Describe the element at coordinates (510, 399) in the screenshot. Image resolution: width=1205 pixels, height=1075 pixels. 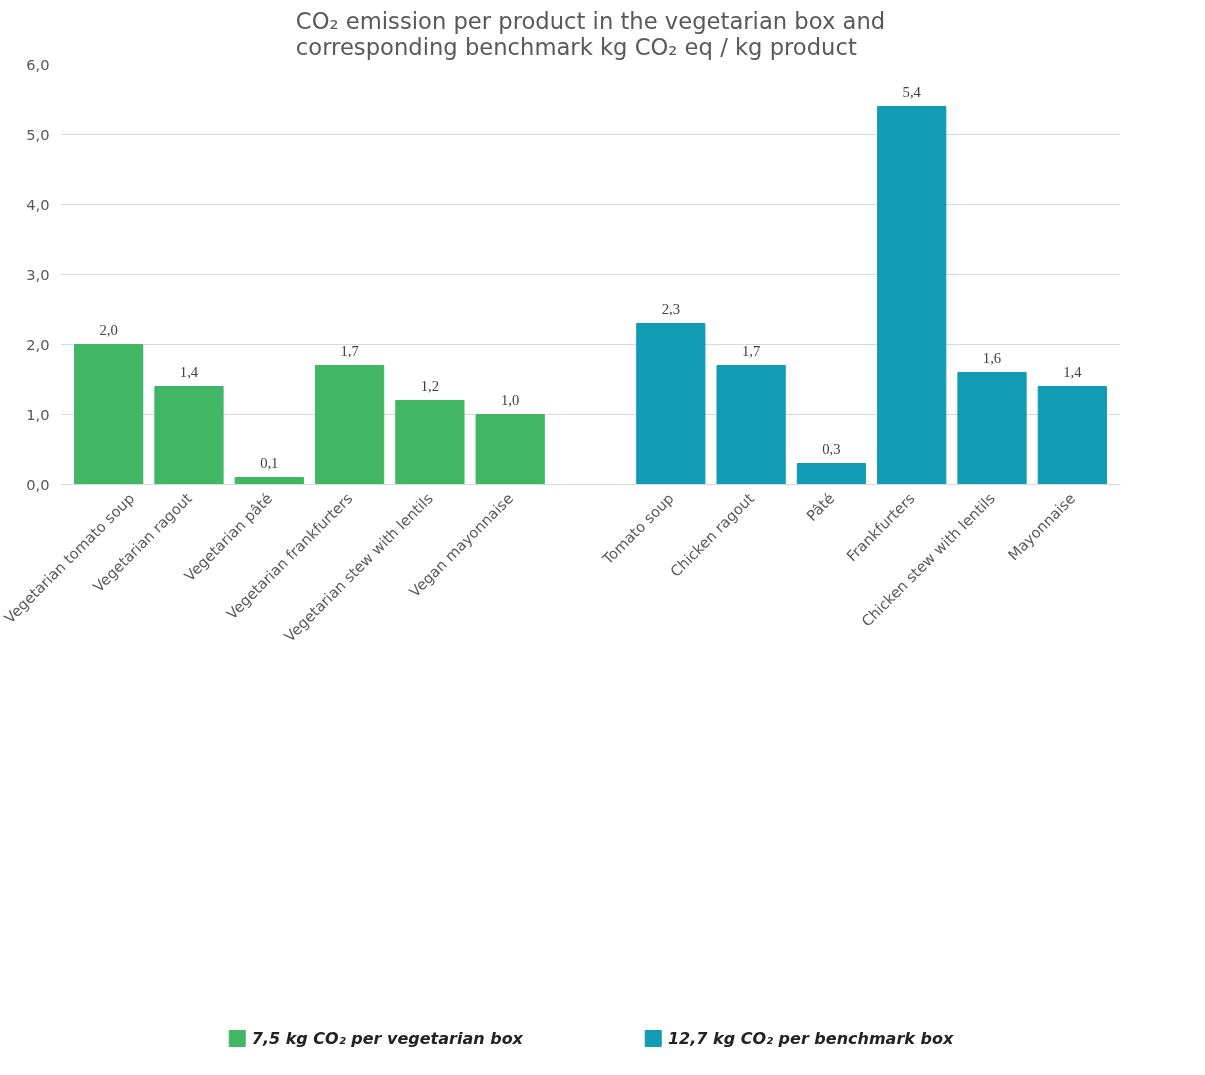
I see `data-label: 1,0` at that location.